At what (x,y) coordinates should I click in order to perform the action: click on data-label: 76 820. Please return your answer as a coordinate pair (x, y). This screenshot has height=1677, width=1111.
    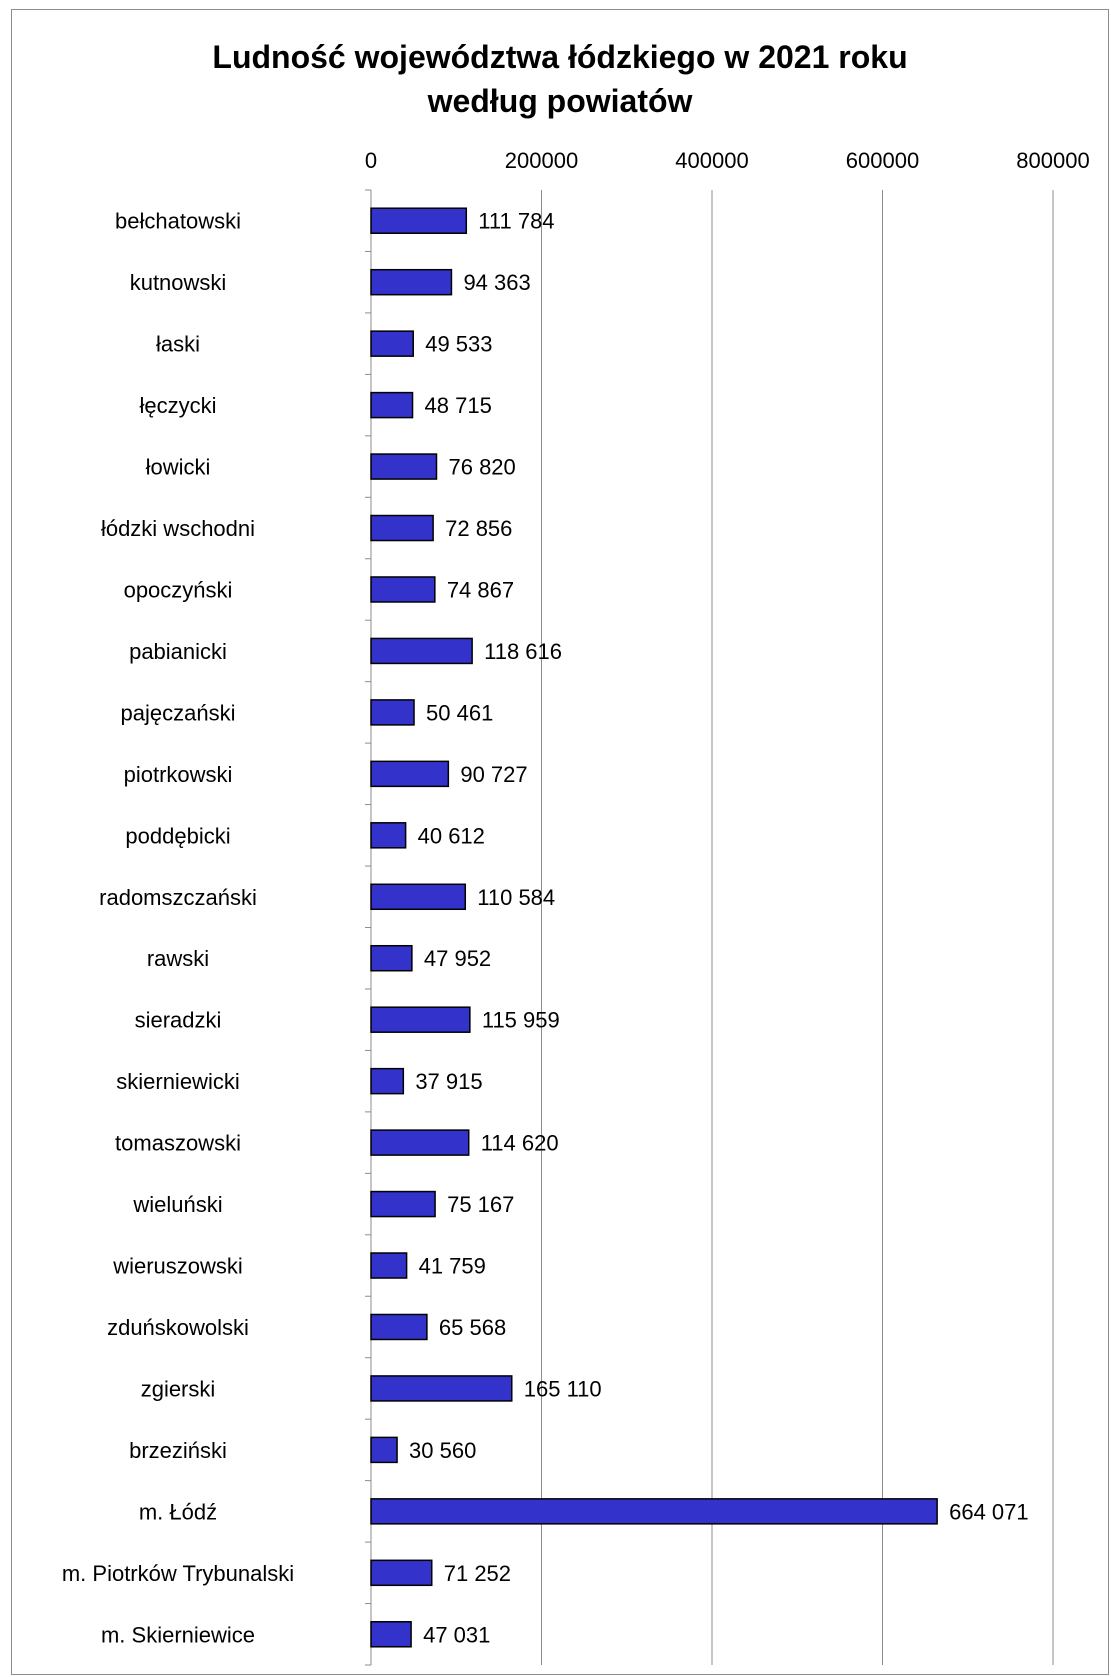
    Looking at the image, I should click on (481, 467).